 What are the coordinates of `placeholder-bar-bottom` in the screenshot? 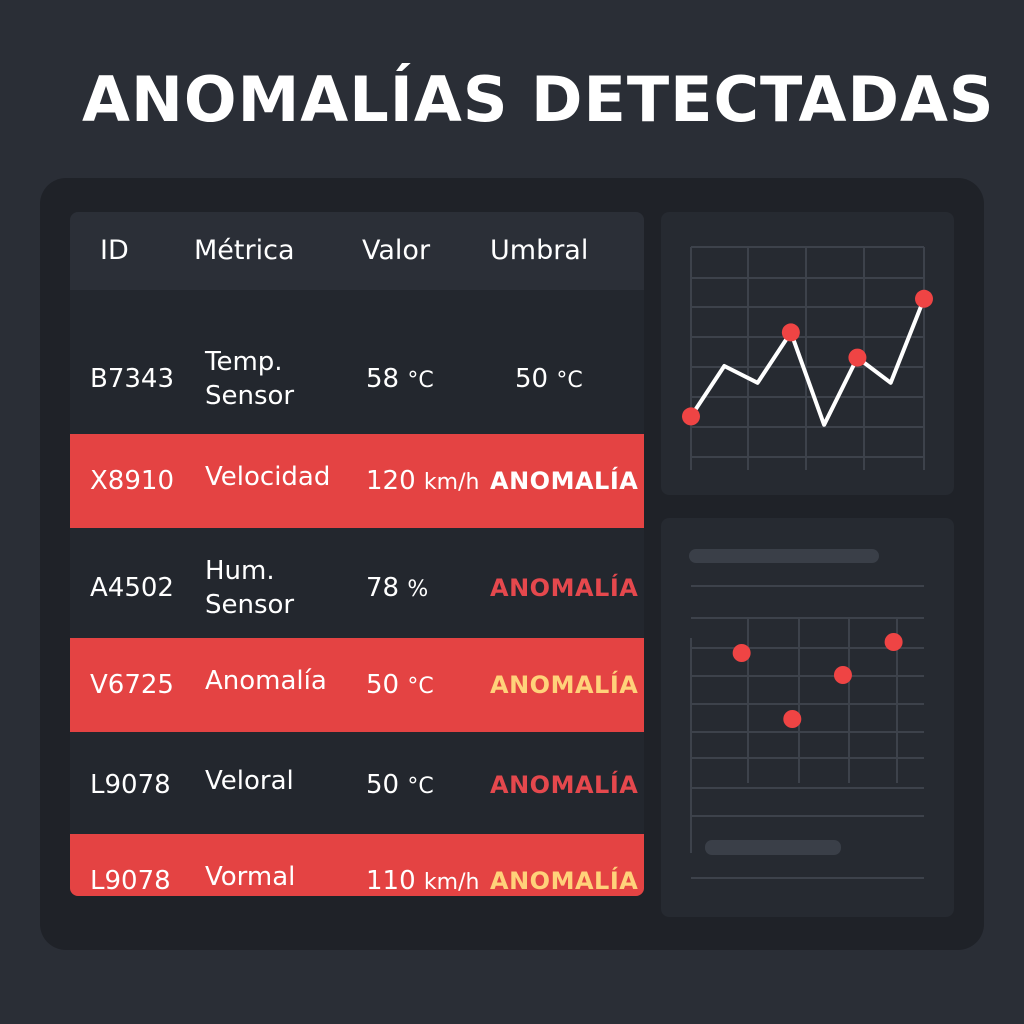 It's located at (773, 847).